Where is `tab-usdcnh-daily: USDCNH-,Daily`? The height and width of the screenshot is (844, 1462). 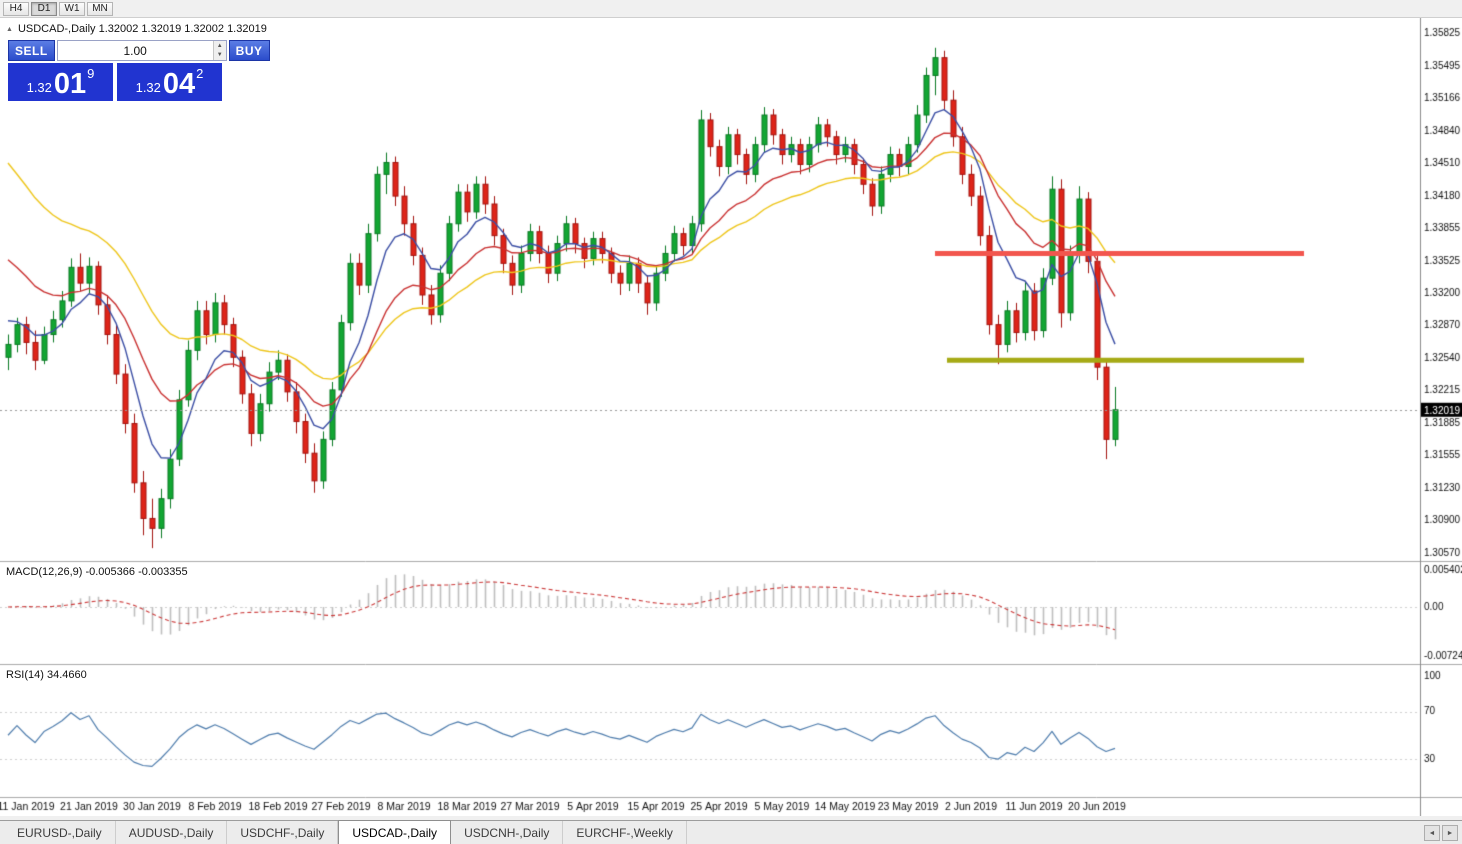
tab-usdcnh-daily: USDCNH-,Daily is located at coordinates (507, 832).